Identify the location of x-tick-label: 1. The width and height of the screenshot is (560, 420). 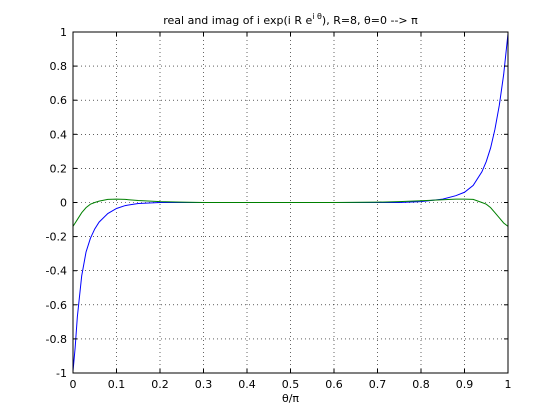
(508, 384).